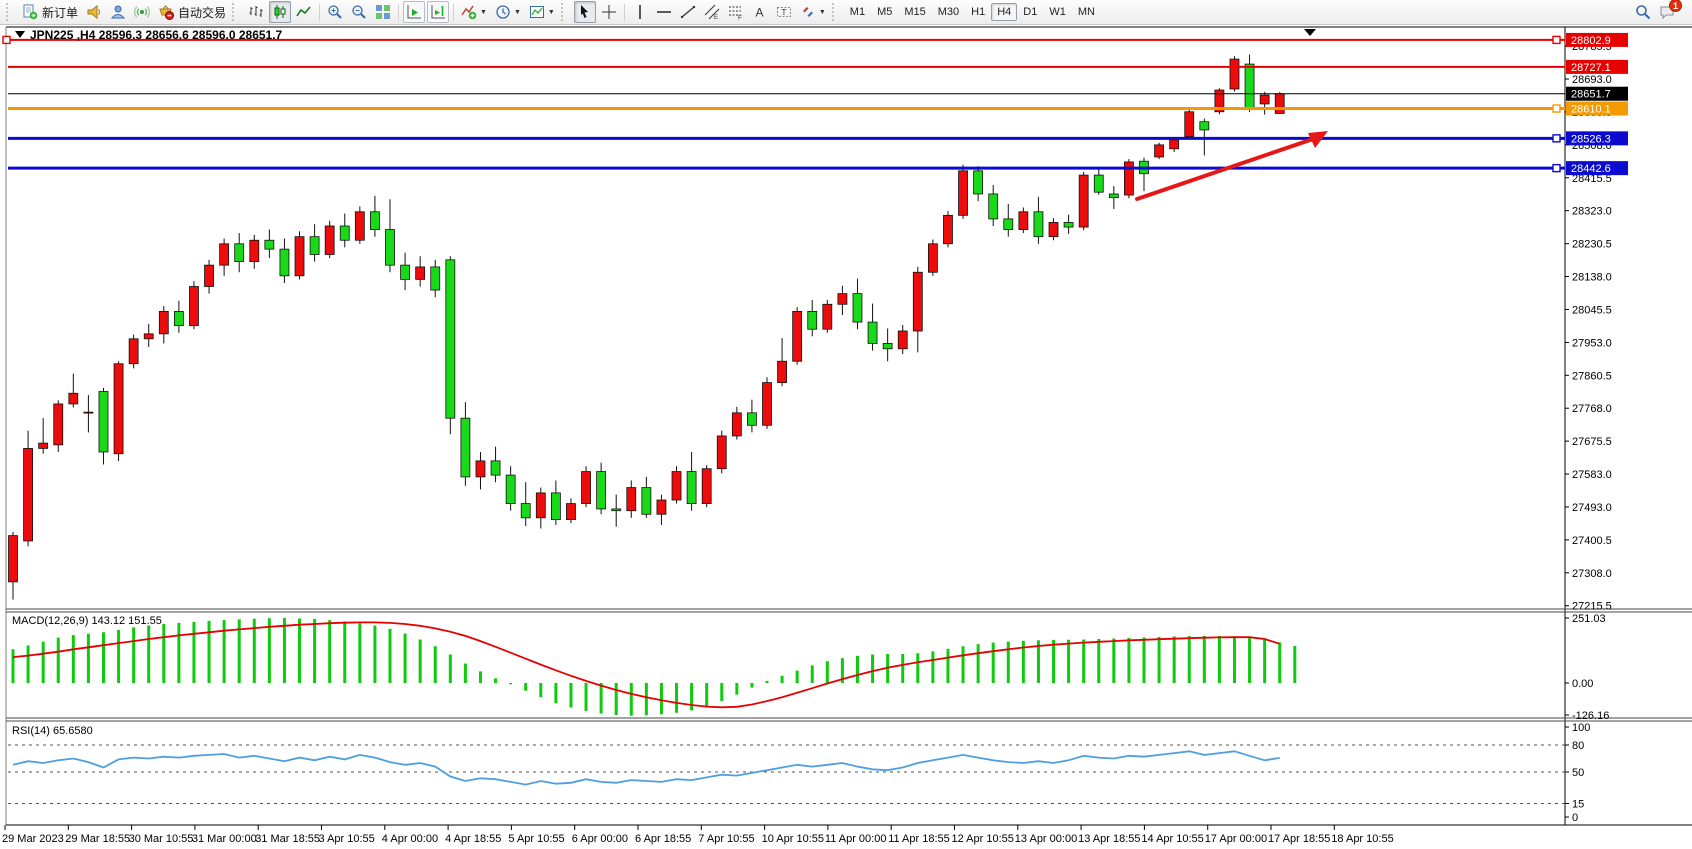  What do you see at coordinates (473, 839) in the screenshot?
I see `time-tick-label: 4 Apr 18:55` at bounding box center [473, 839].